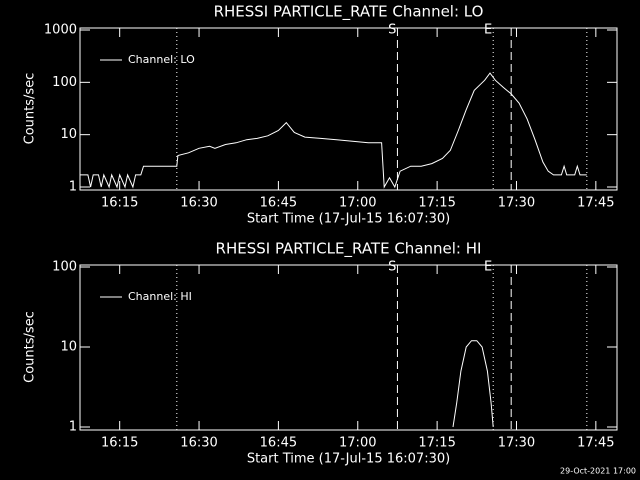 This screenshot has width=640, height=480. Describe the element at coordinates (349, 249) in the screenshot. I see `chart-title: RHESSI PARTICLE_RATE Channel: HI` at that location.